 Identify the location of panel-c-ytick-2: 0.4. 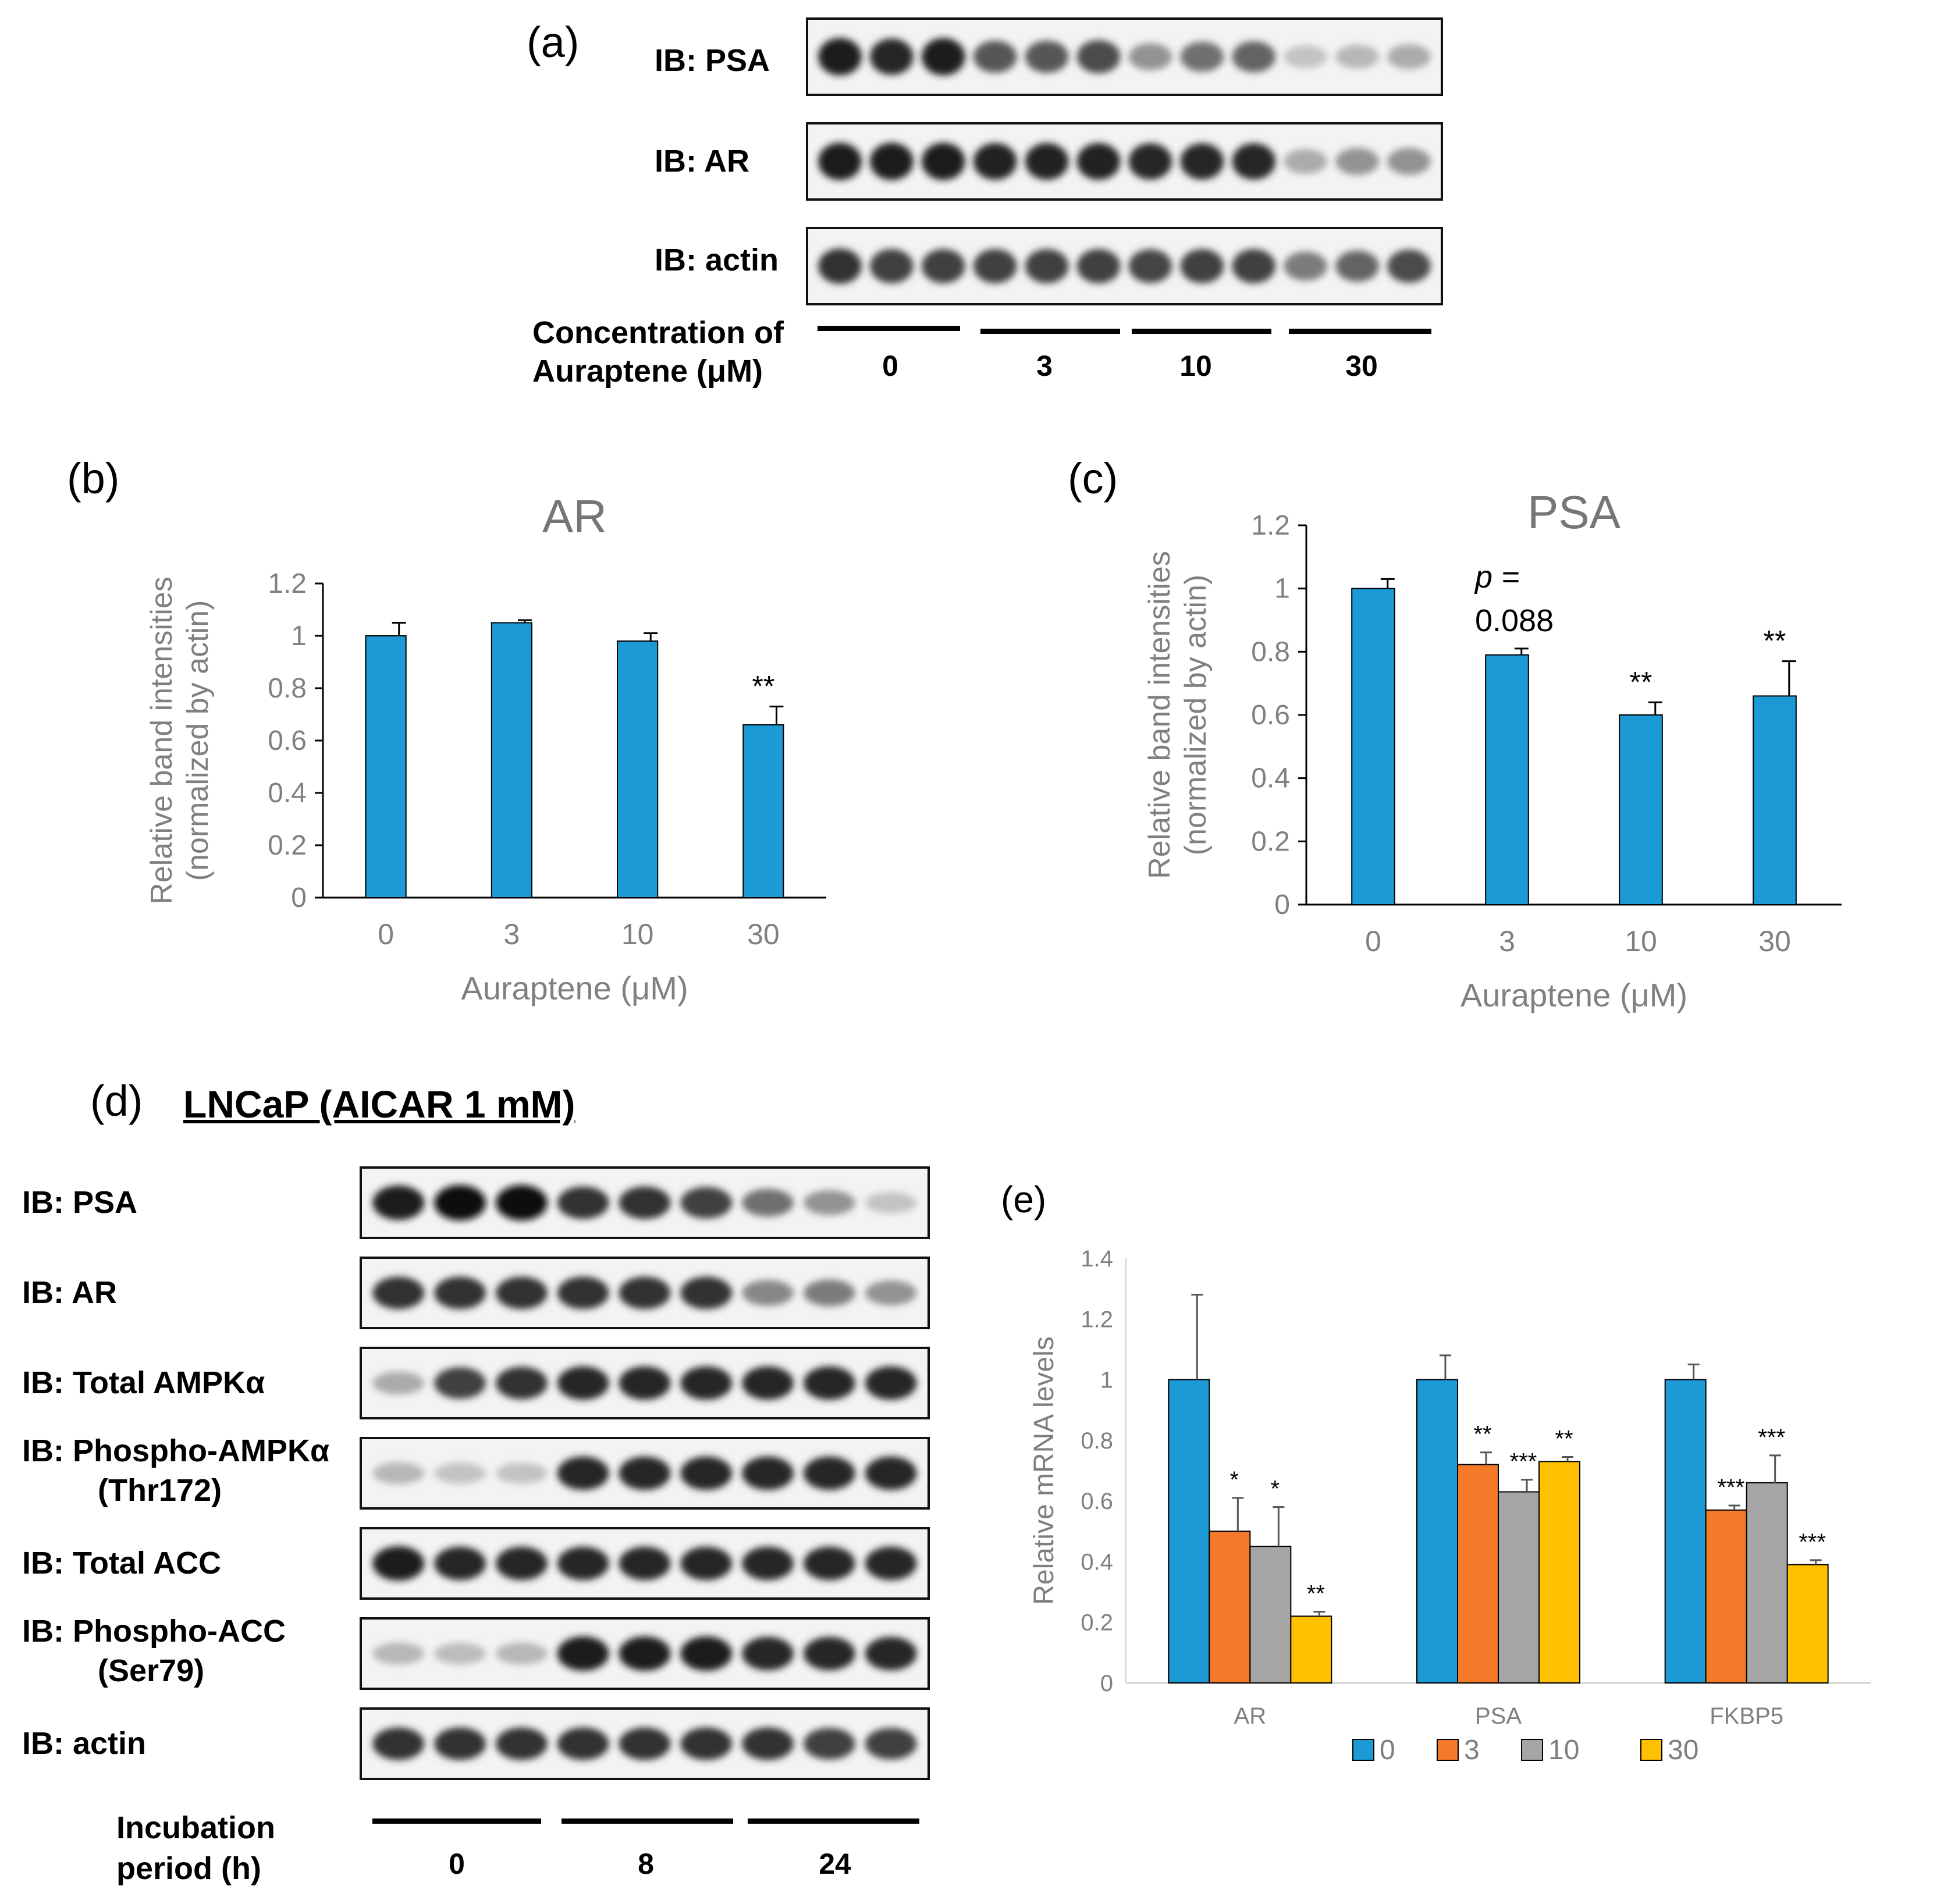
(1270, 778).